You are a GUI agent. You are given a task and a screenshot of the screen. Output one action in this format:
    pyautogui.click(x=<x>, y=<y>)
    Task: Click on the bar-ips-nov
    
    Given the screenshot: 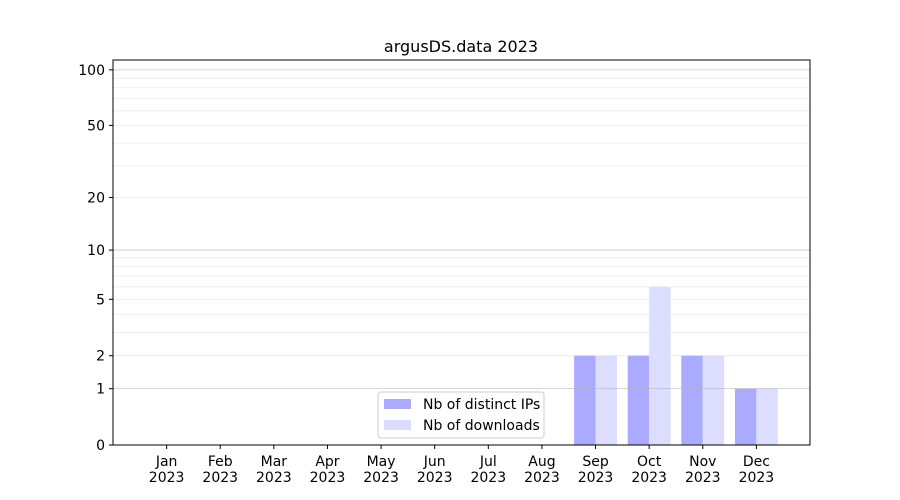 What is the action you would take?
    pyautogui.click(x=692, y=400)
    